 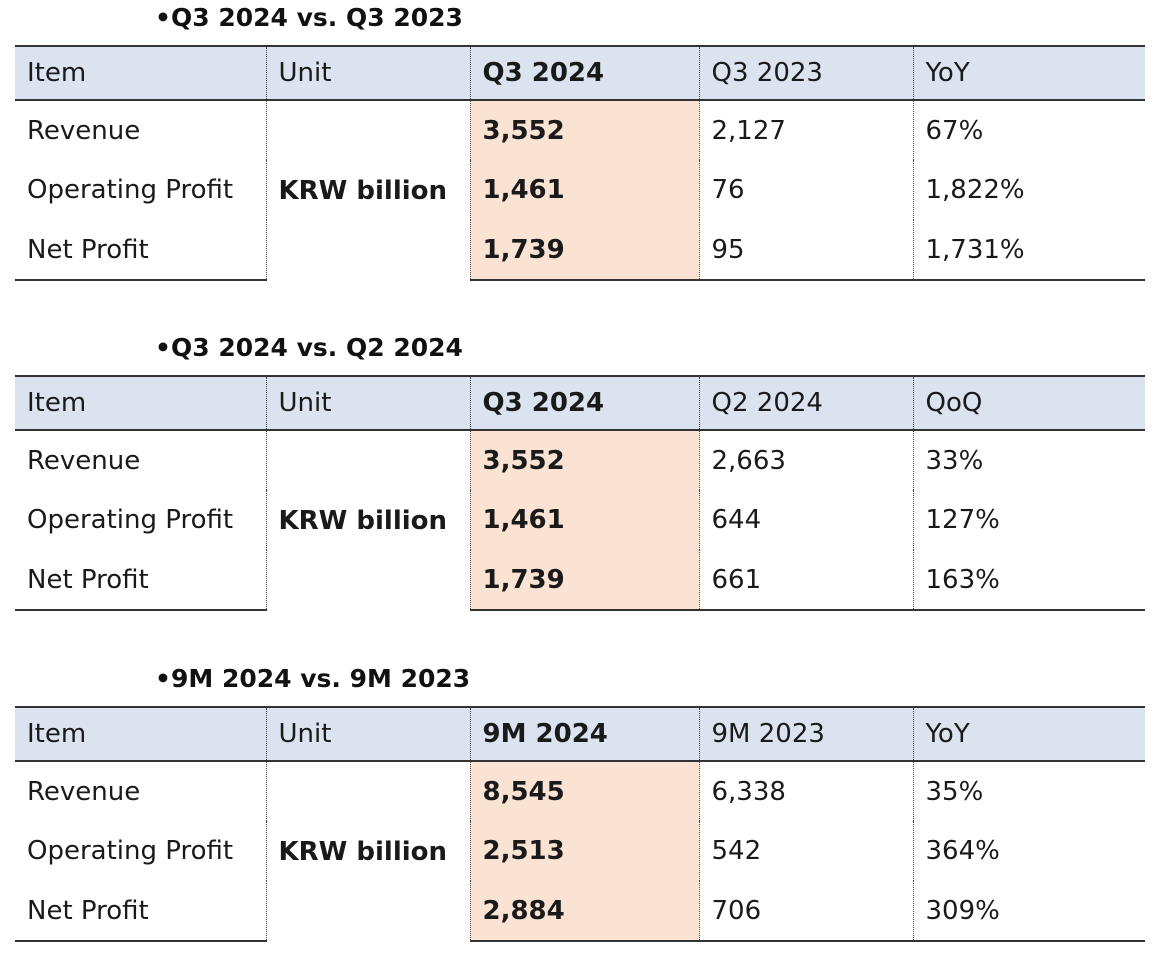 I want to click on table-row: Net Profit 2,884 706 309%, so click(x=580, y=911).